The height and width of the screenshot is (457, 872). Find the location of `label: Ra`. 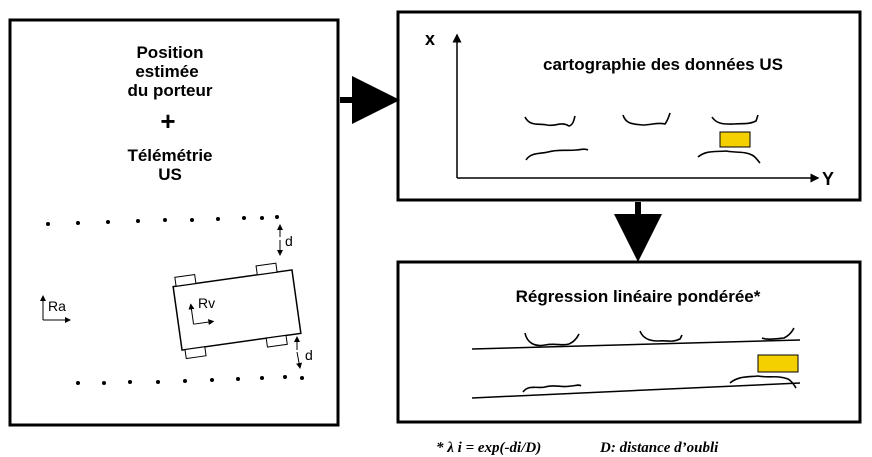

label: Ra is located at coordinates (57, 306).